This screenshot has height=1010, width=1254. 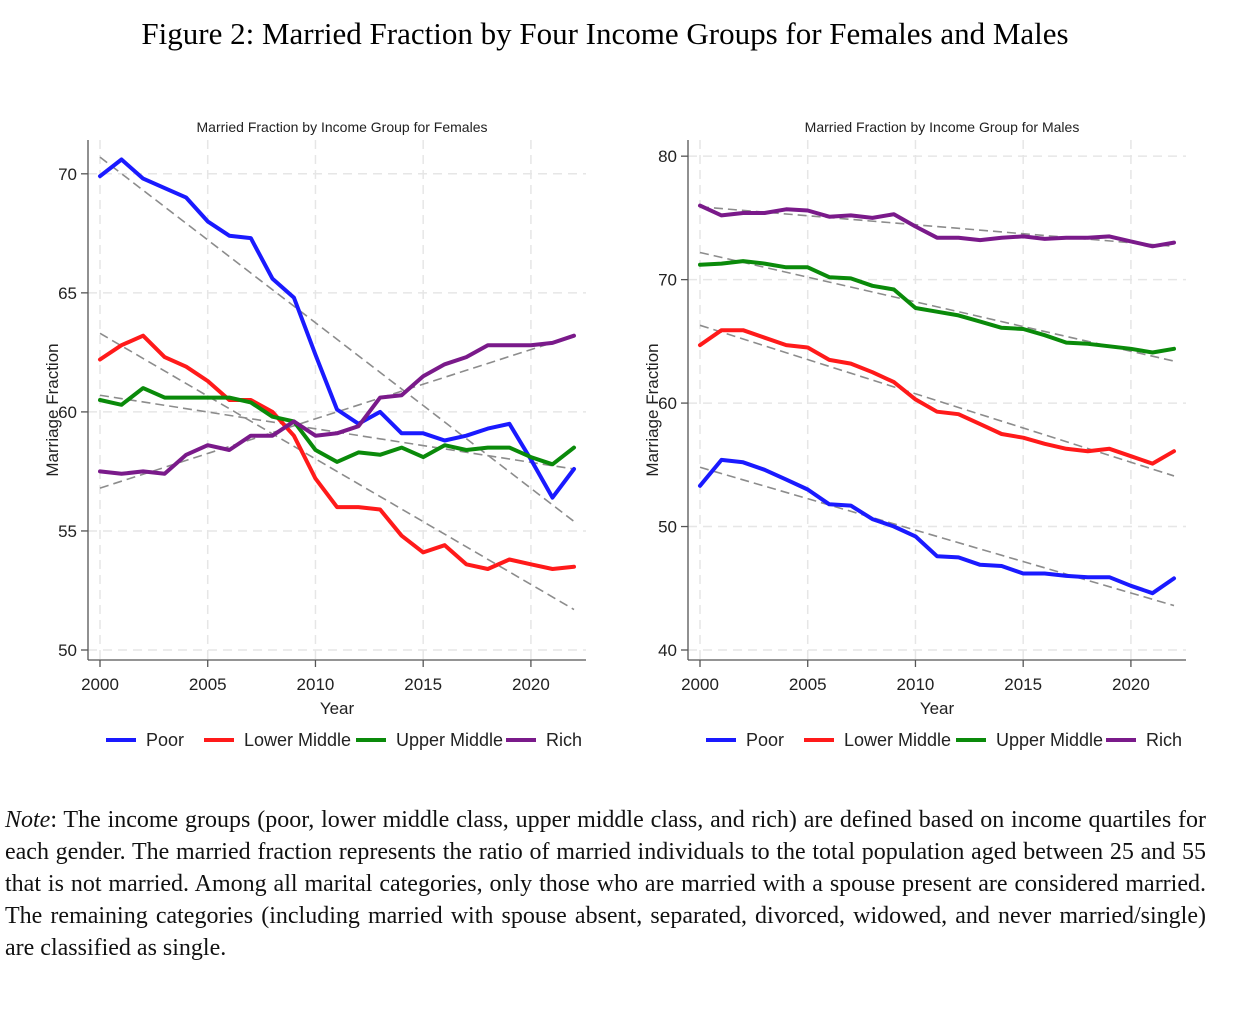 I want to click on y-tick-label: 65, so click(x=67, y=293).